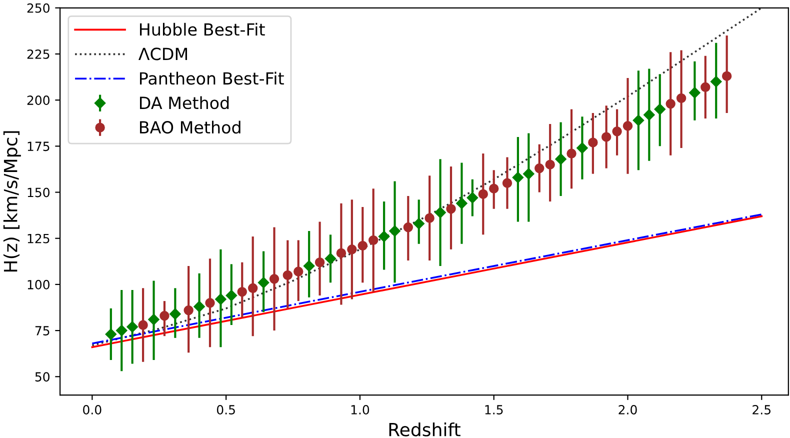 This screenshot has height=438, width=790. I want to click on y-tick-label: 50, so click(42, 377).